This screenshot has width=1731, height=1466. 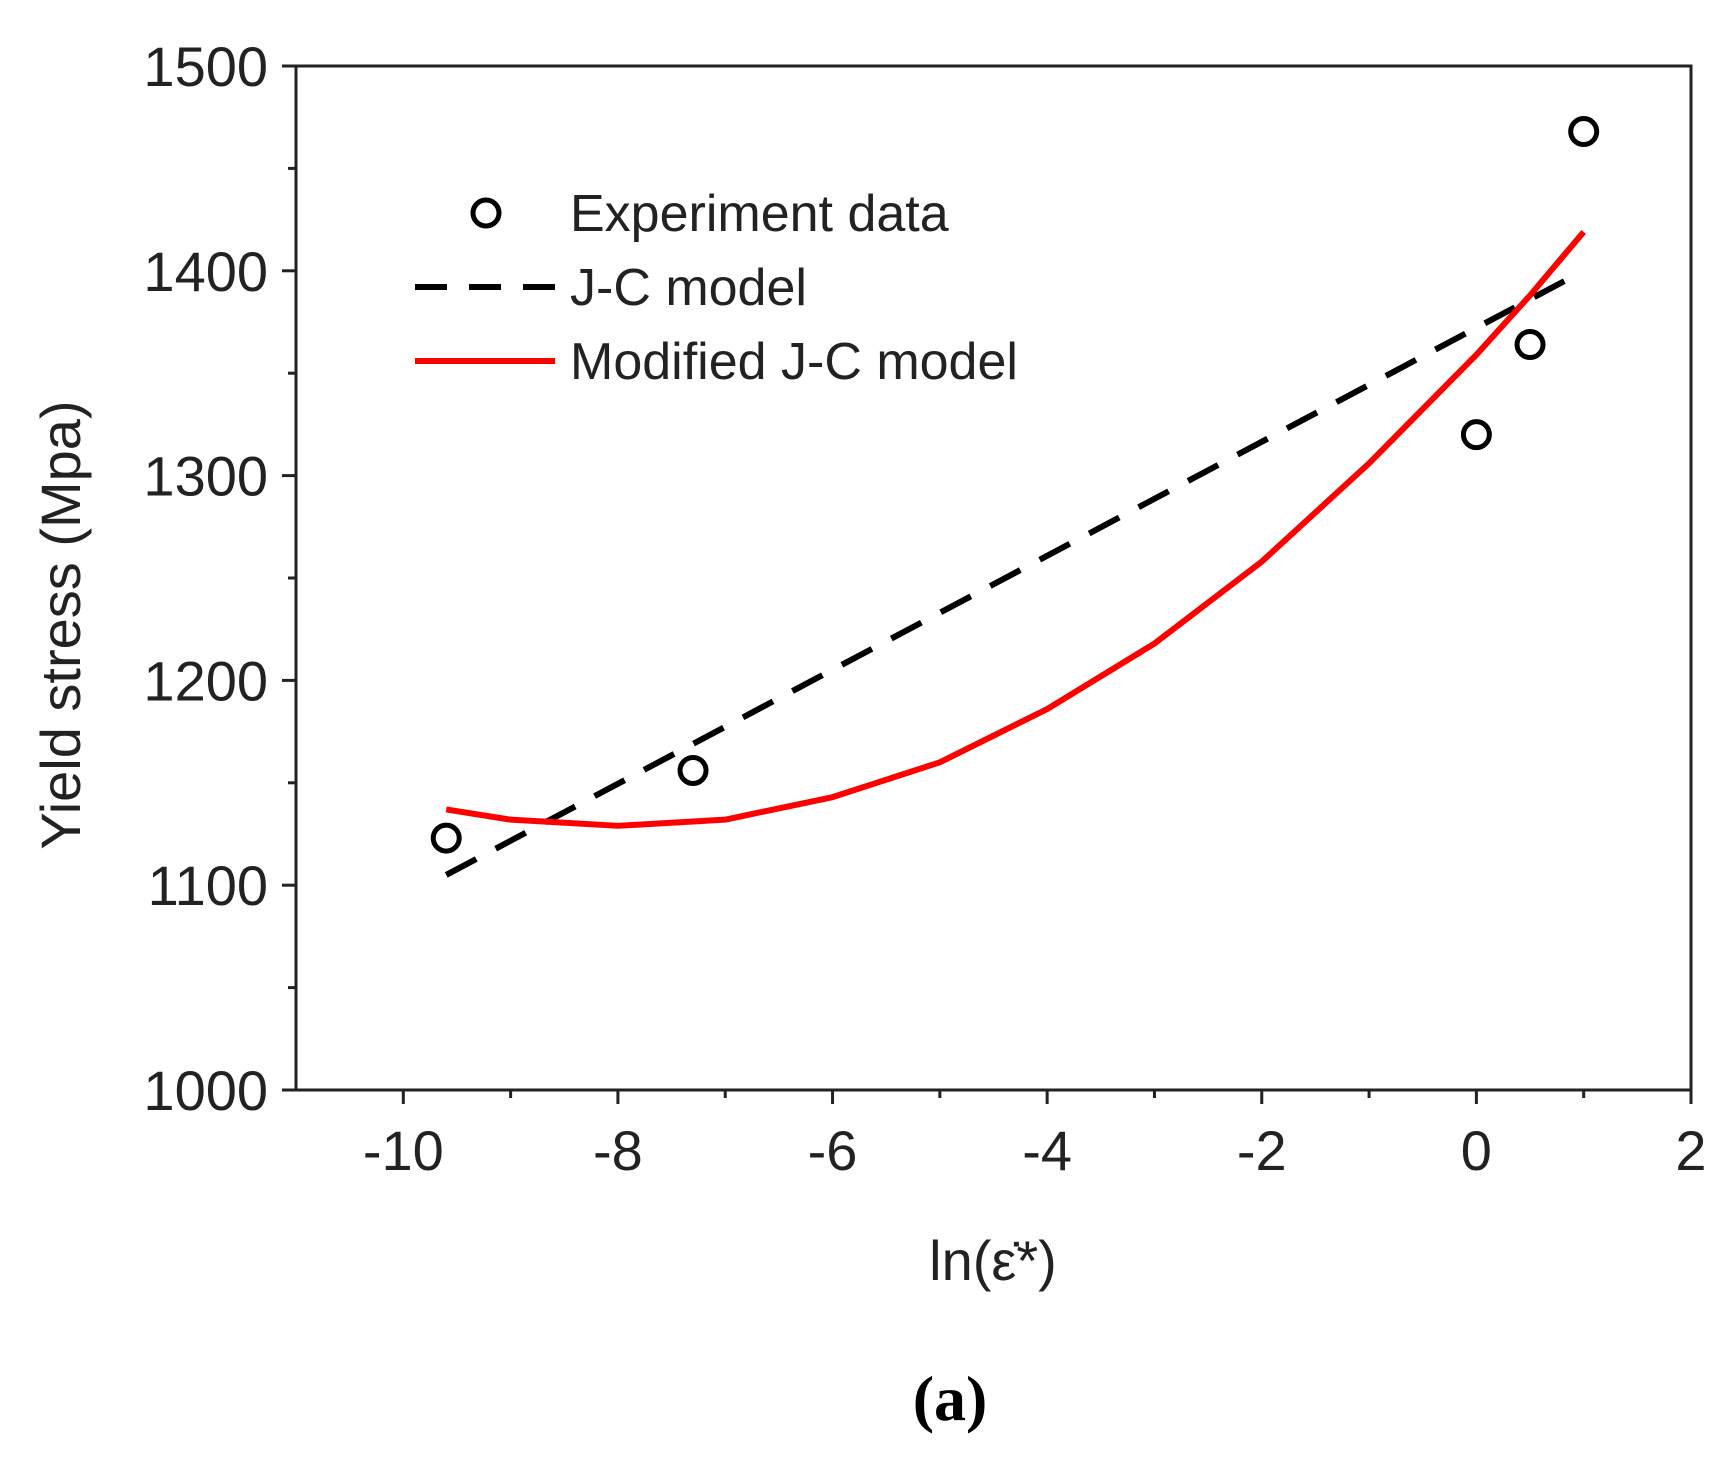 I want to click on y-tick-label: 1200, so click(x=205, y=680).